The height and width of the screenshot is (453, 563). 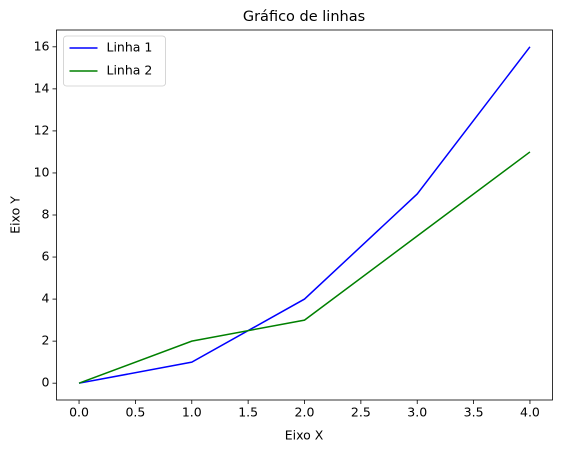 What do you see at coordinates (130, 47) in the screenshot?
I see `legend-label: Linha 1` at bounding box center [130, 47].